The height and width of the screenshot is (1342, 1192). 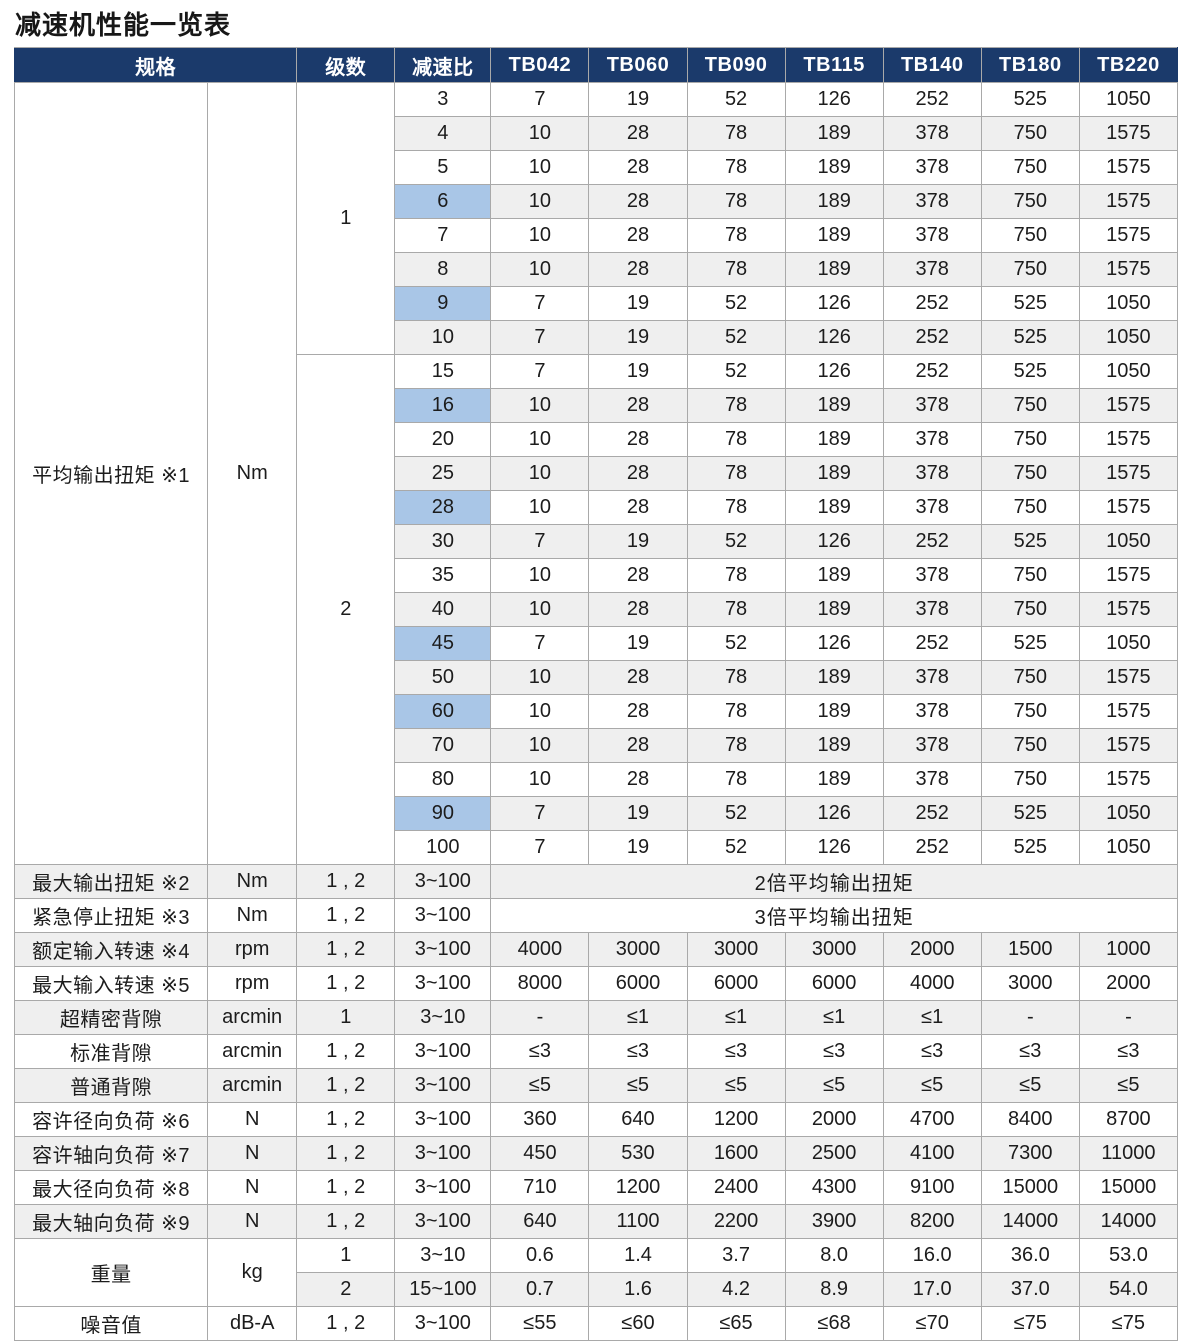 I want to click on header-model-tb220: TB220, so click(x=1128, y=65).